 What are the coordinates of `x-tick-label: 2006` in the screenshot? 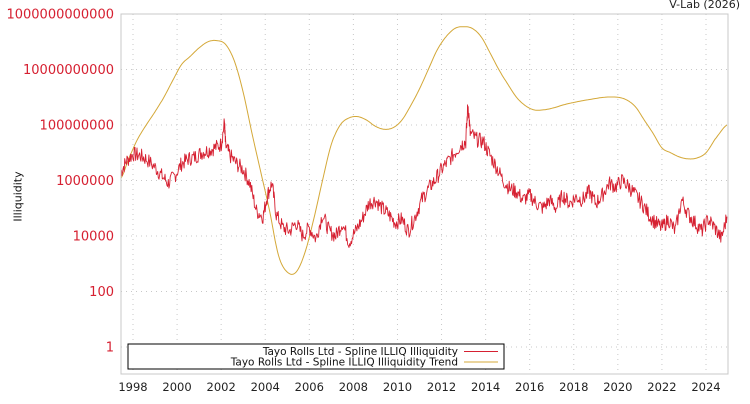 It's located at (309, 387).